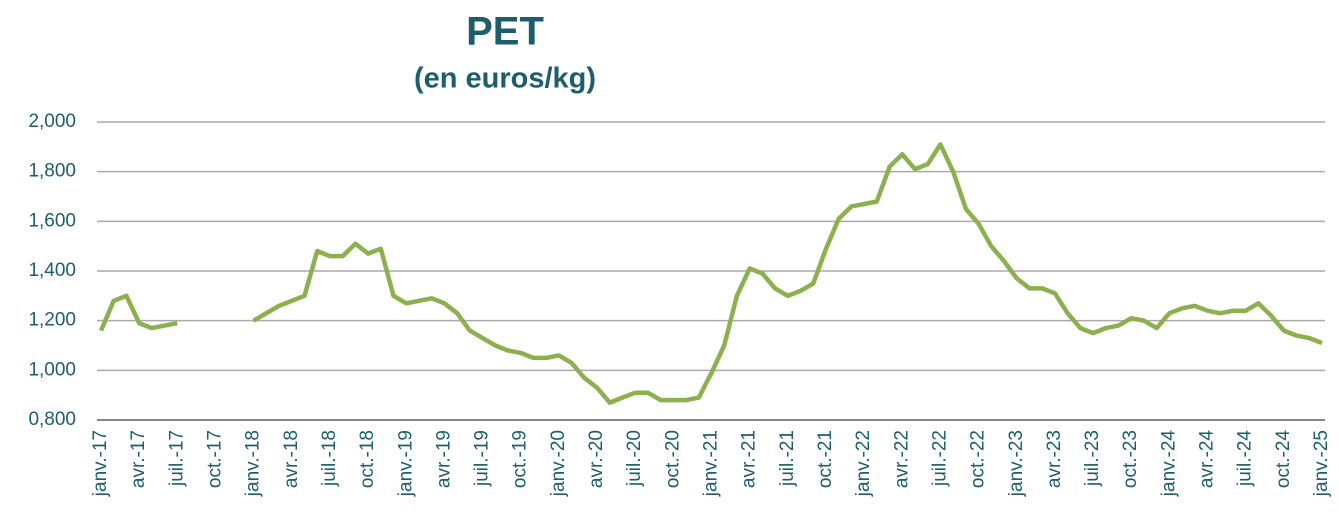 The height and width of the screenshot is (526, 1339). Describe the element at coordinates (482, 458) in the screenshot. I see `x-tick-label: juil.-19` at that location.